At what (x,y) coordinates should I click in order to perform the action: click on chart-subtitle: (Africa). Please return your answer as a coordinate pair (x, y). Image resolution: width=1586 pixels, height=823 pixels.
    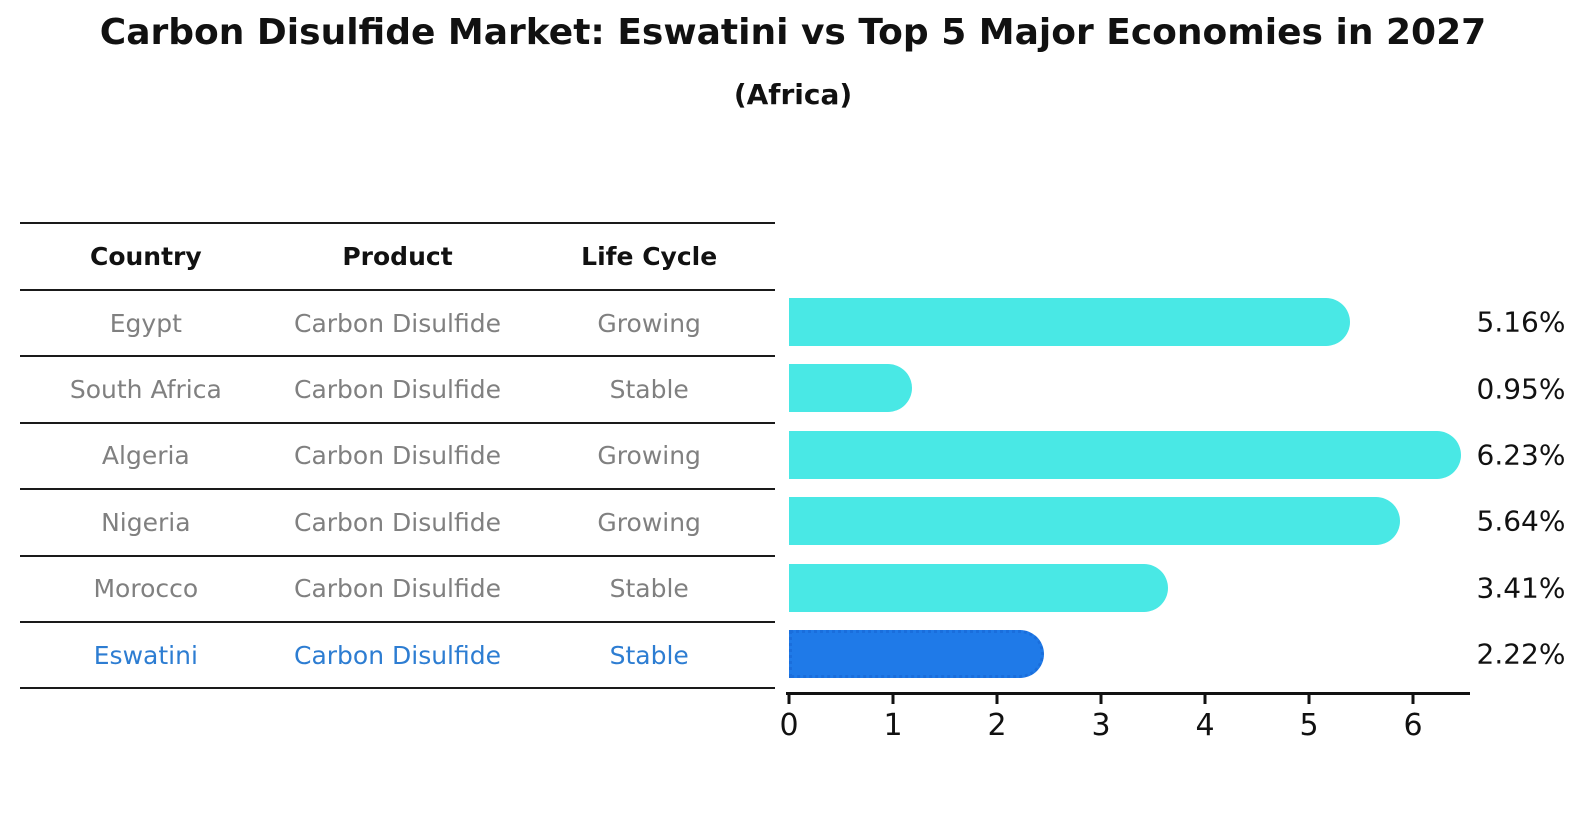
    Looking at the image, I should click on (793, 94).